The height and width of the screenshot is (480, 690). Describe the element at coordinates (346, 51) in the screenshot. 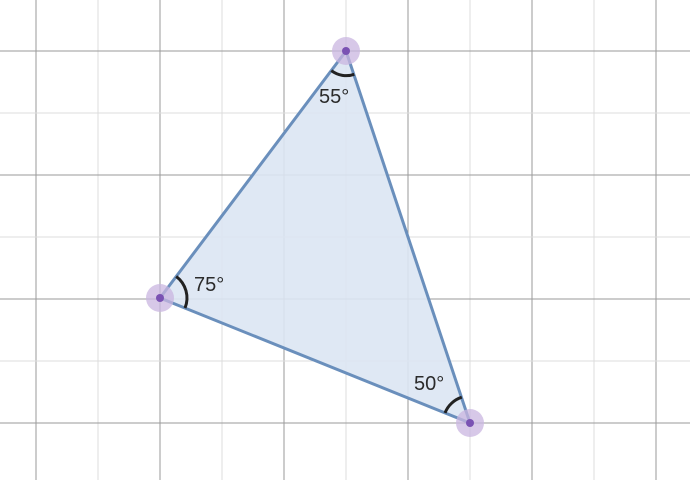

I see `vertex-point-top` at that location.